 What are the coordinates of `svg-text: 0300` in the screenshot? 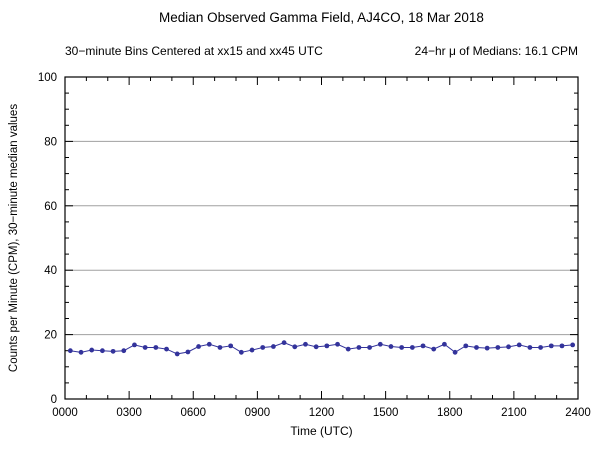 It's located at (129, 413).